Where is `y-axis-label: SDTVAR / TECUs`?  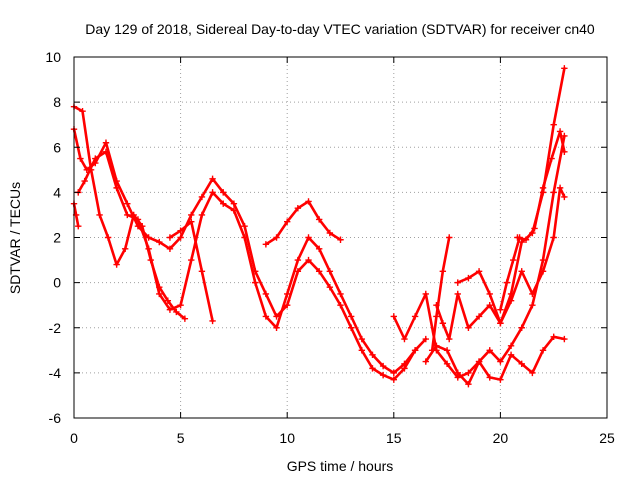
y-axis-label: SDTVAR / TECUs is located at coordinates (15, 238).